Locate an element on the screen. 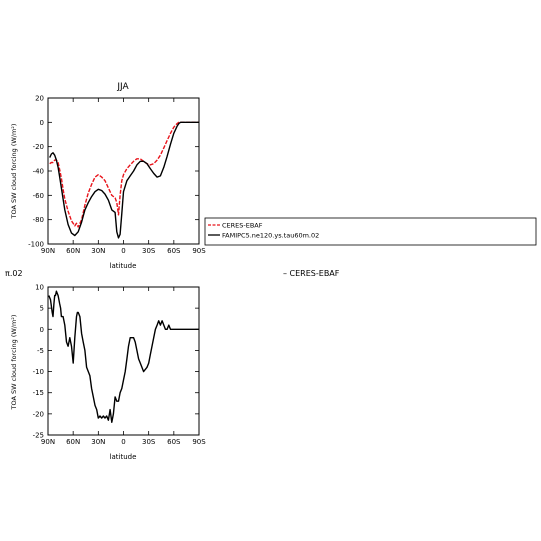 The height and width of the screenshot is (541, 541). chart-bottom-x-ticks: 90N 60N 30N 0 30S 60S 90S is located at coordinates (123, 366).